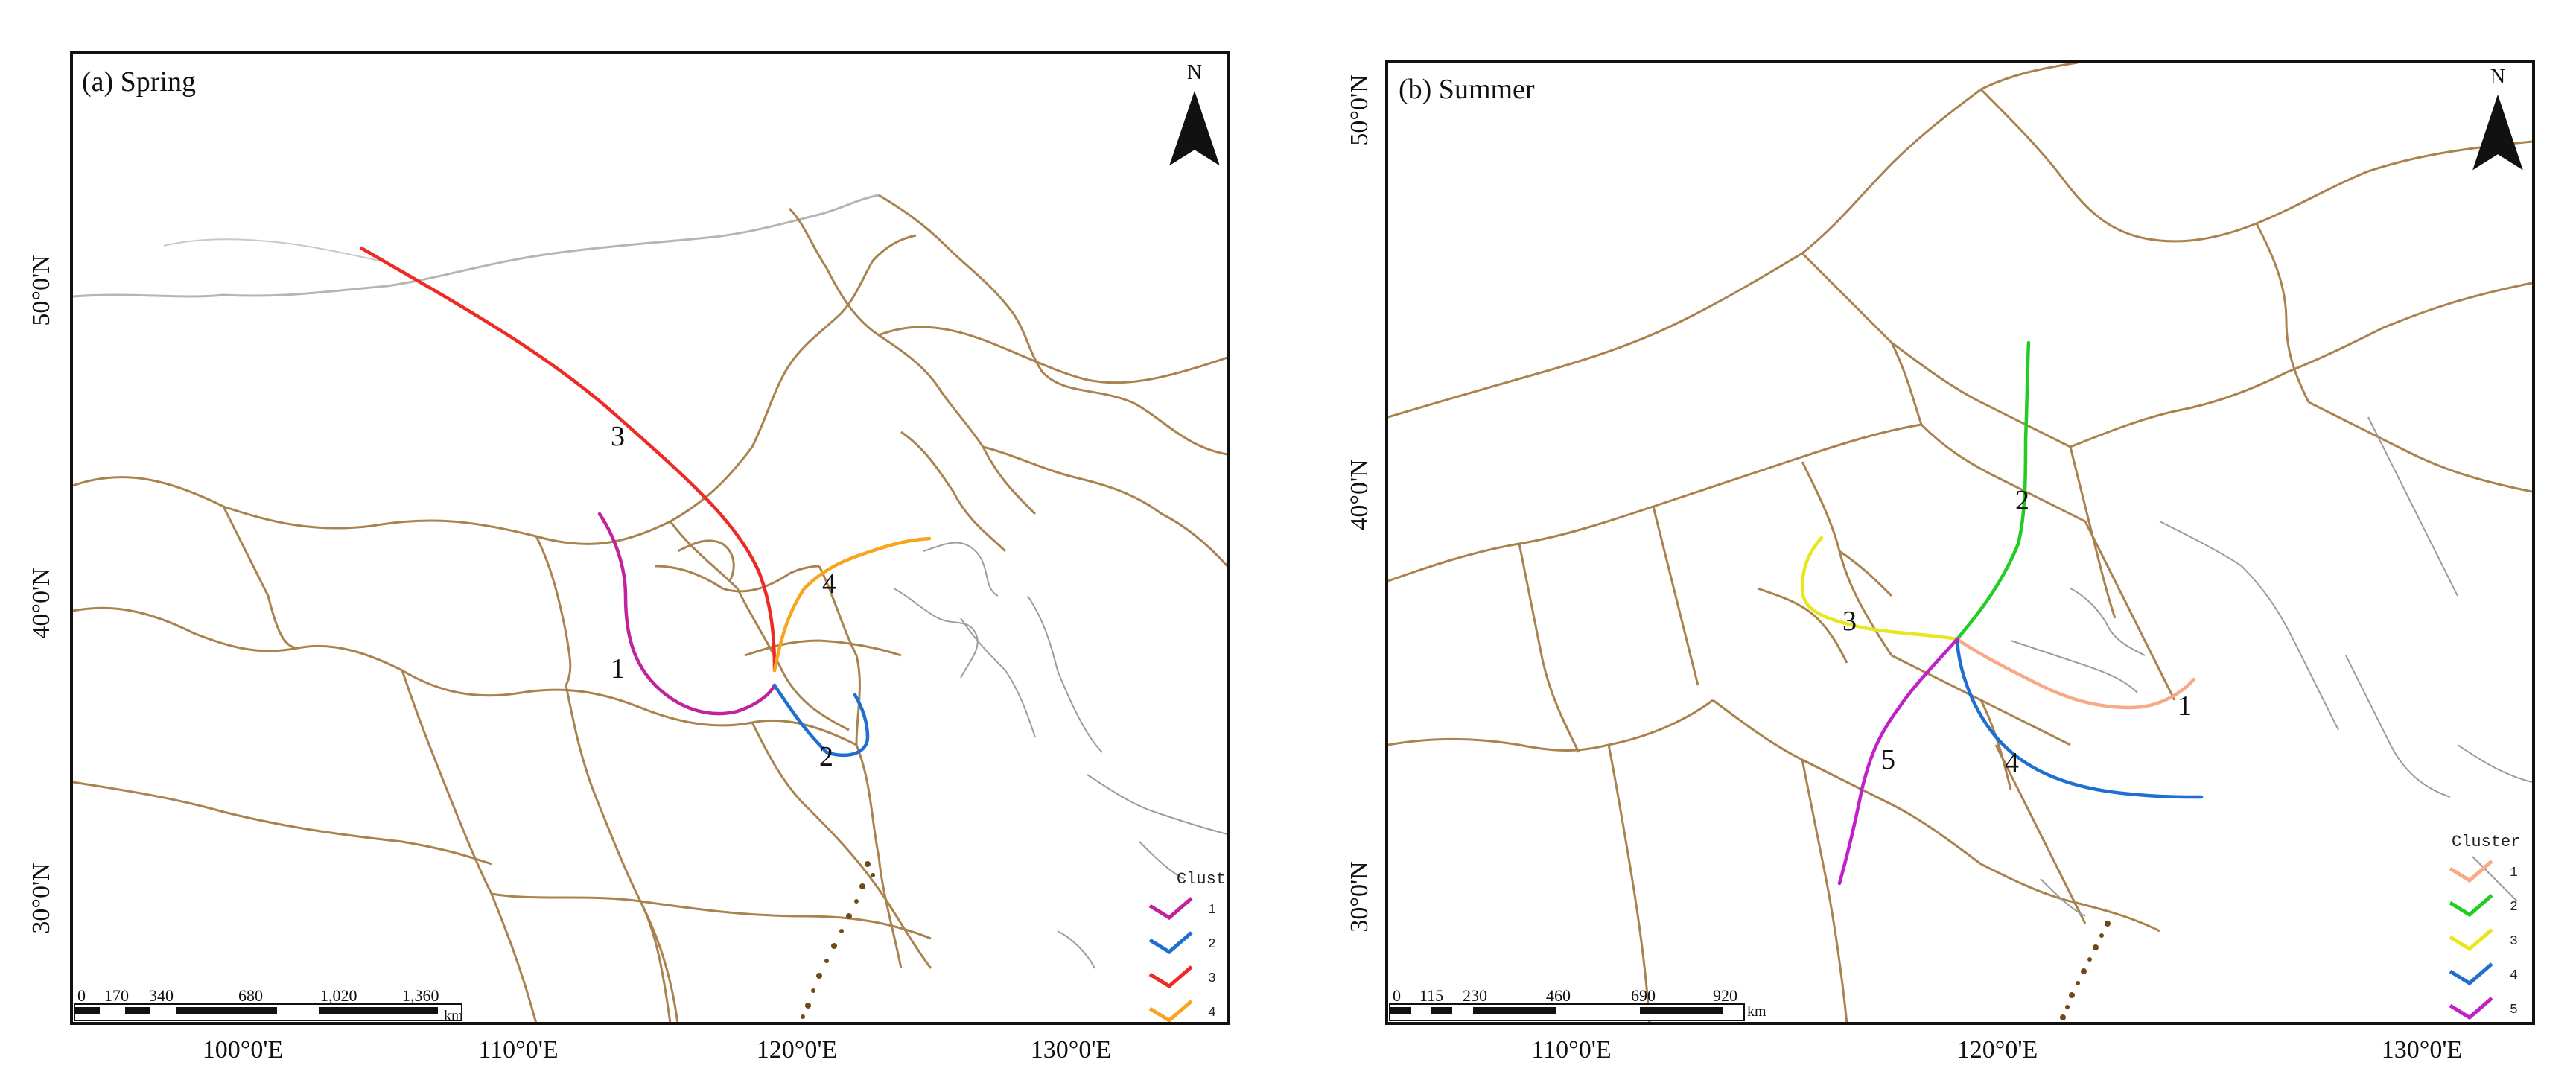  What do you see at coordinates (568, 459) in the screenshot?
I see `trajectory-cluster-3-a` at bounding box center [568, 459].